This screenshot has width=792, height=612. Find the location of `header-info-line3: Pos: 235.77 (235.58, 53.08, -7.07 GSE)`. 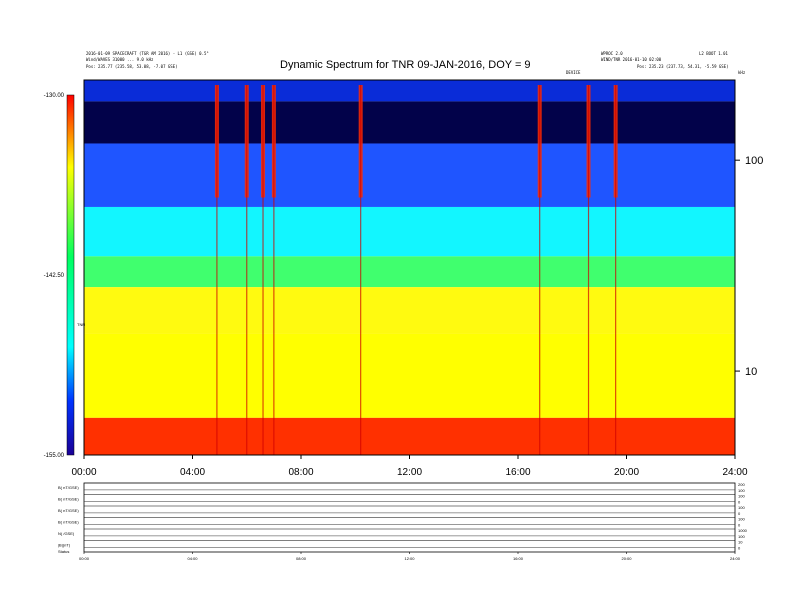

header-info-line3: Pos: 235.77 (235.58, 53.08, -7.07 GSE) is located at coordinates (132, 66).